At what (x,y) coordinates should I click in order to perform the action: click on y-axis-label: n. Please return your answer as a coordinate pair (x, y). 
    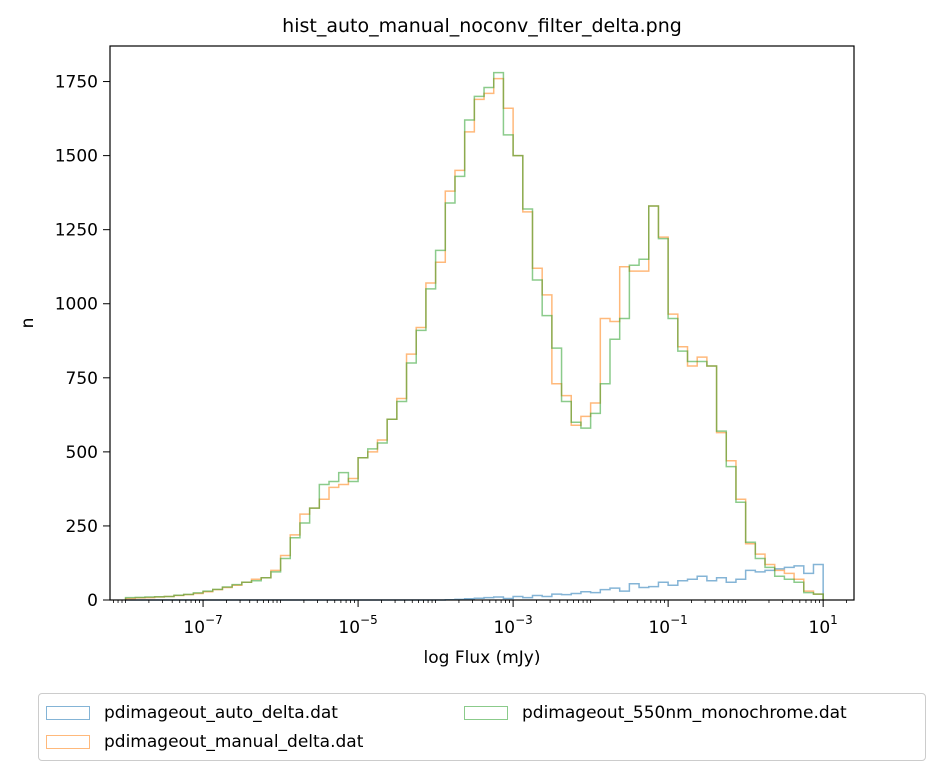
    Looking at the image, I should click on (28, 323).